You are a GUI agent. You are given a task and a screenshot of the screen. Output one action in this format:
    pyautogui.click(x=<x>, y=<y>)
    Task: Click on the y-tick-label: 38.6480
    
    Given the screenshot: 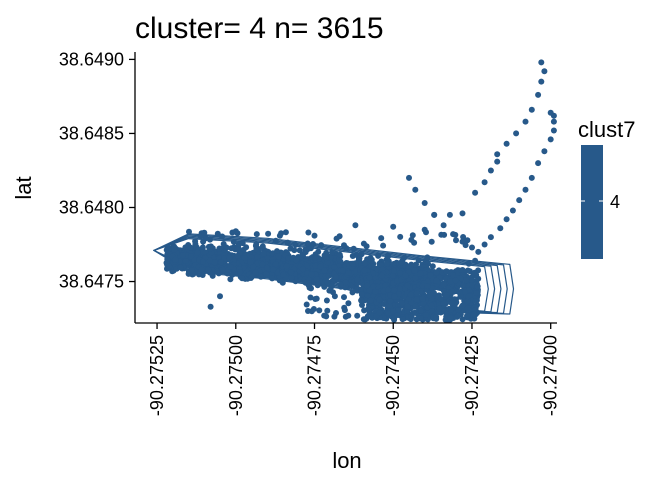 What is the action you would take?
    pyautogui.click(x=91, y=207)
    